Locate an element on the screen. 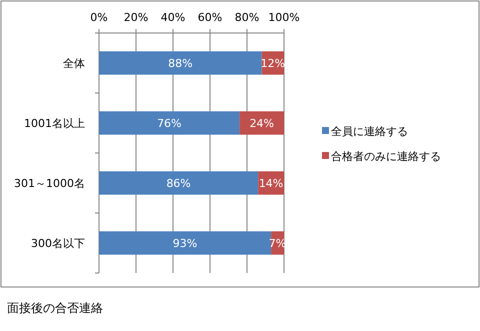  y-tick-label: 全体 is located at coordinates (74, 63).